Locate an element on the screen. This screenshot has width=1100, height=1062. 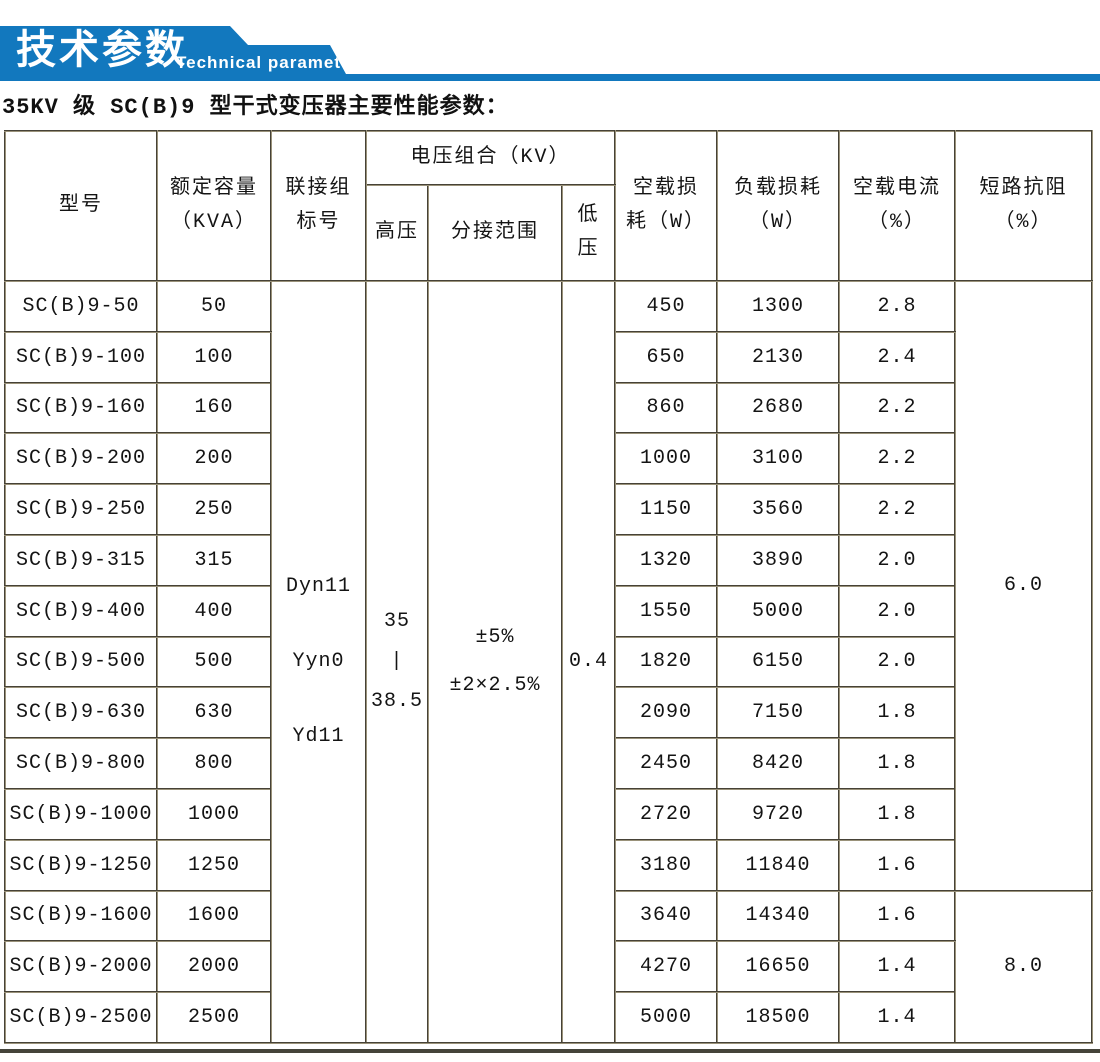
load-loss-cell: 2680 is located at coordinates (778, 408).